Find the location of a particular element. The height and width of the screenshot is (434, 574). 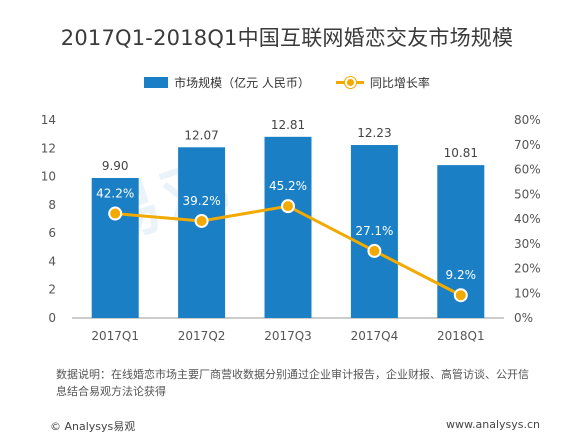

footer-logo: © Analysys易观 is located at coordinates (93, 426).